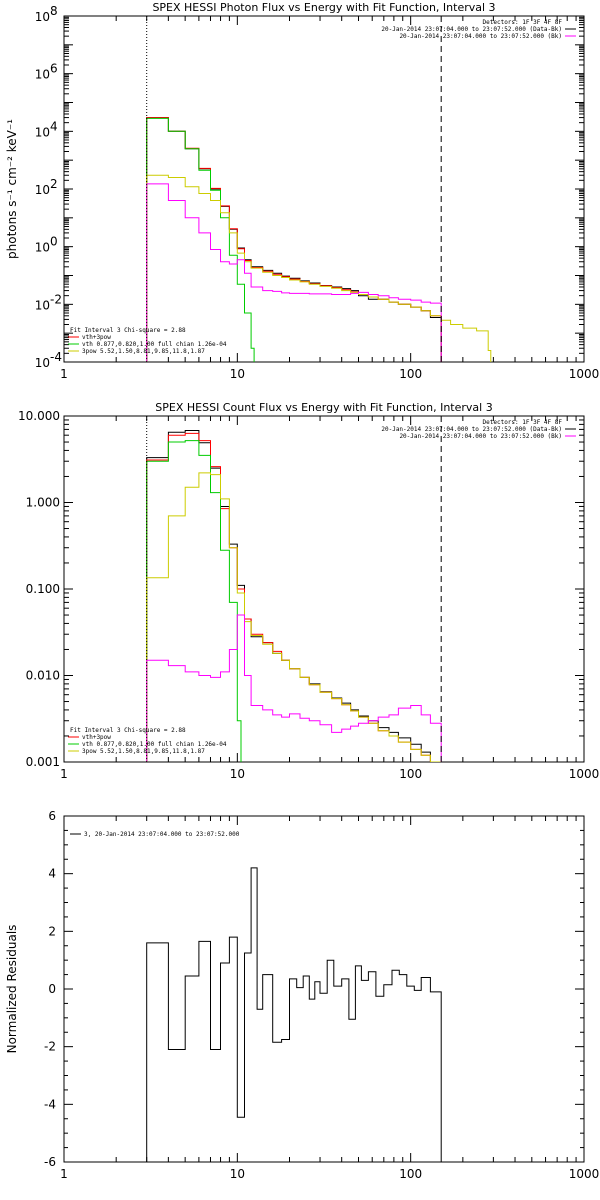  Describe the element at coordinates (52, 989) in the screenshot. I see `y-tick-label: 0` at that location.